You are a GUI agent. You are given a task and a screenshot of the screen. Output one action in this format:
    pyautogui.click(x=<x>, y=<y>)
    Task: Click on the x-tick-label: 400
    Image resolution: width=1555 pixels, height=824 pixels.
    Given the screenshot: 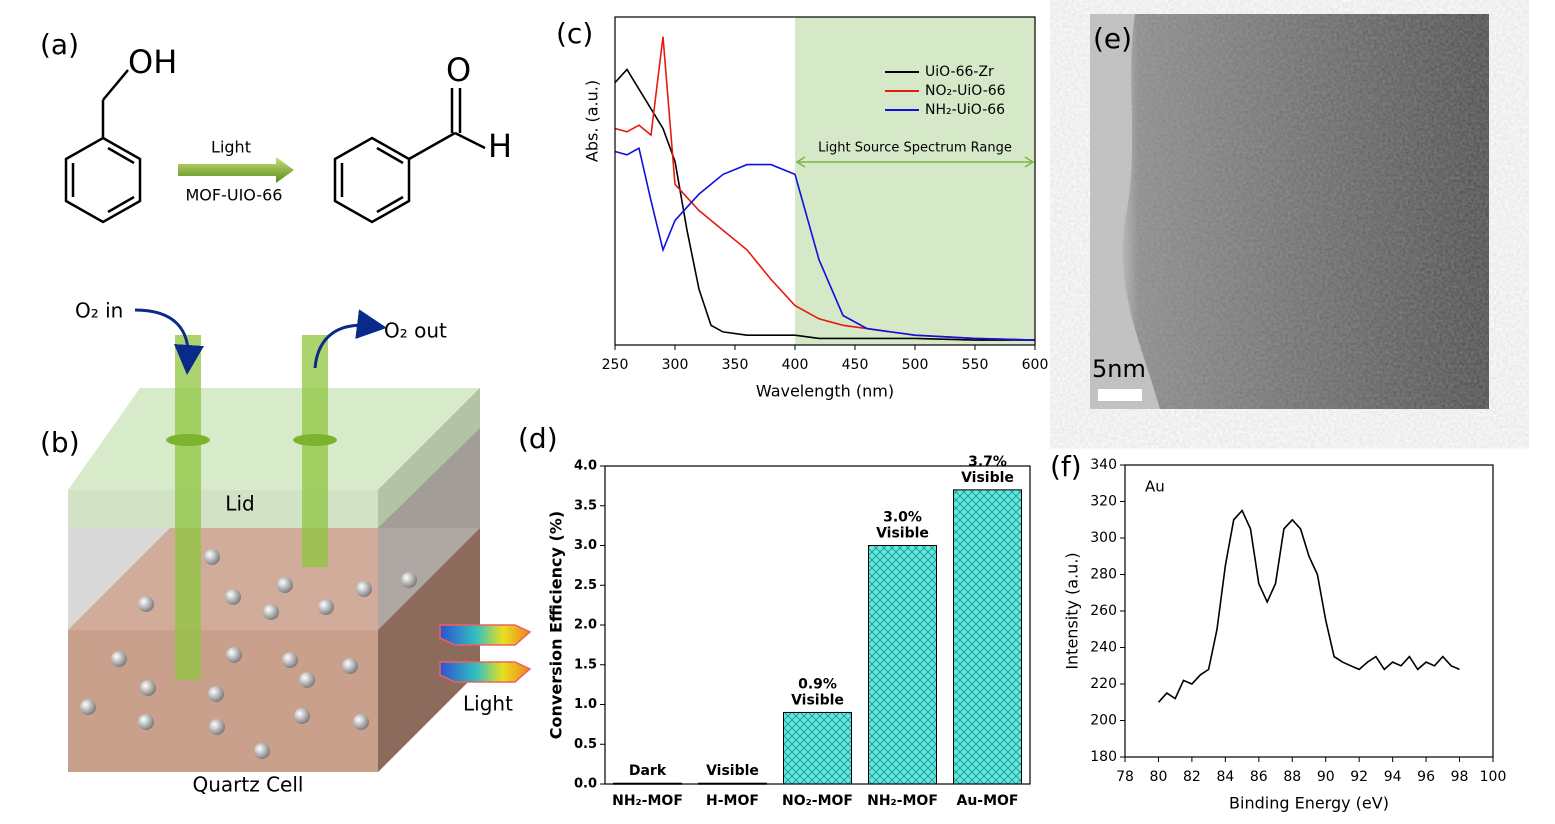 What is the action you would take?
    pyautogui.click(x=795, y=365)
    